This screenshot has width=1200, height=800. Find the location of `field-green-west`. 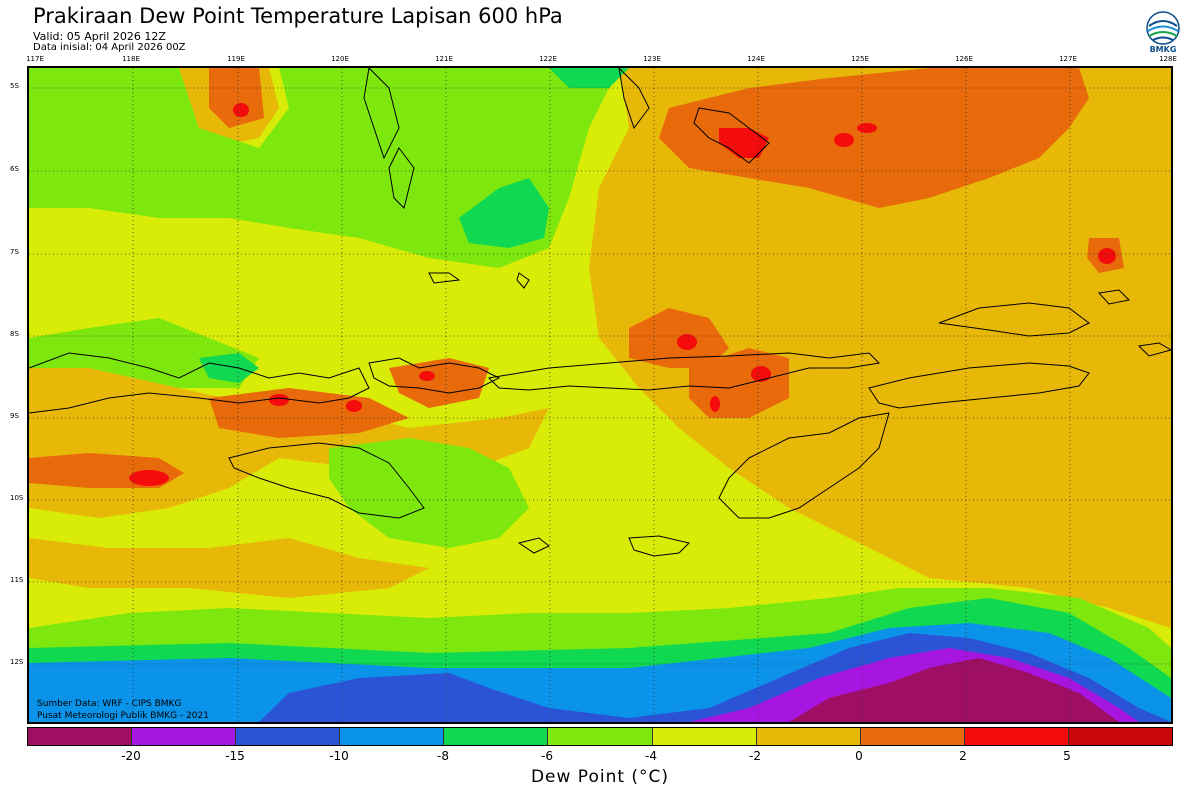

field-green-west is located at coordinates (229, 368).